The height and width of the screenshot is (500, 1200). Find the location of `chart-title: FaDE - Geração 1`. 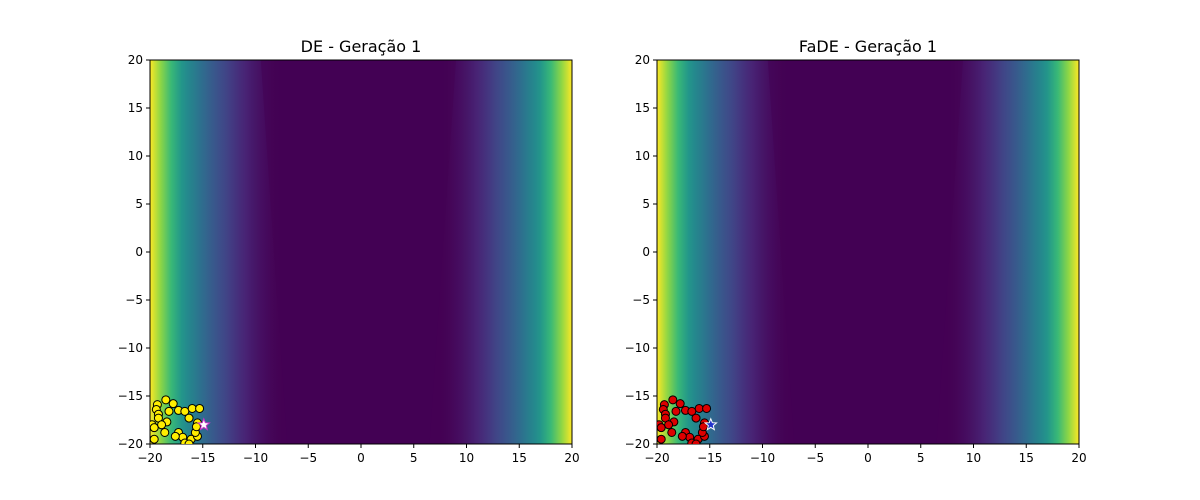

chart-title: FaDE - Geração 1 is located at coordinates (868, 46).